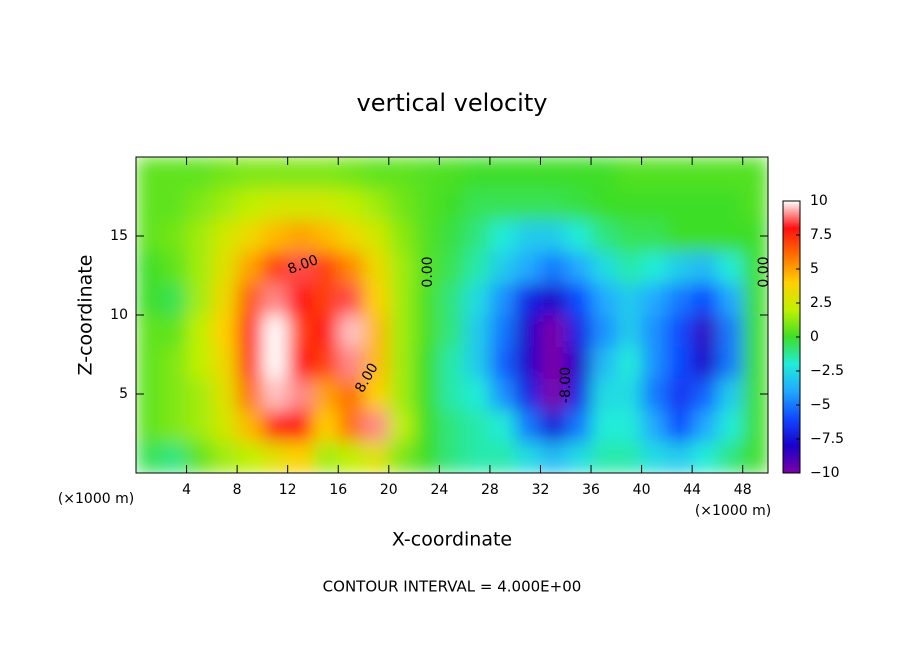 This screenshot has width=904, height=658. I want to click on footer: CONTOUR INTERVAL = 4.000E+00, so click(452, 587).